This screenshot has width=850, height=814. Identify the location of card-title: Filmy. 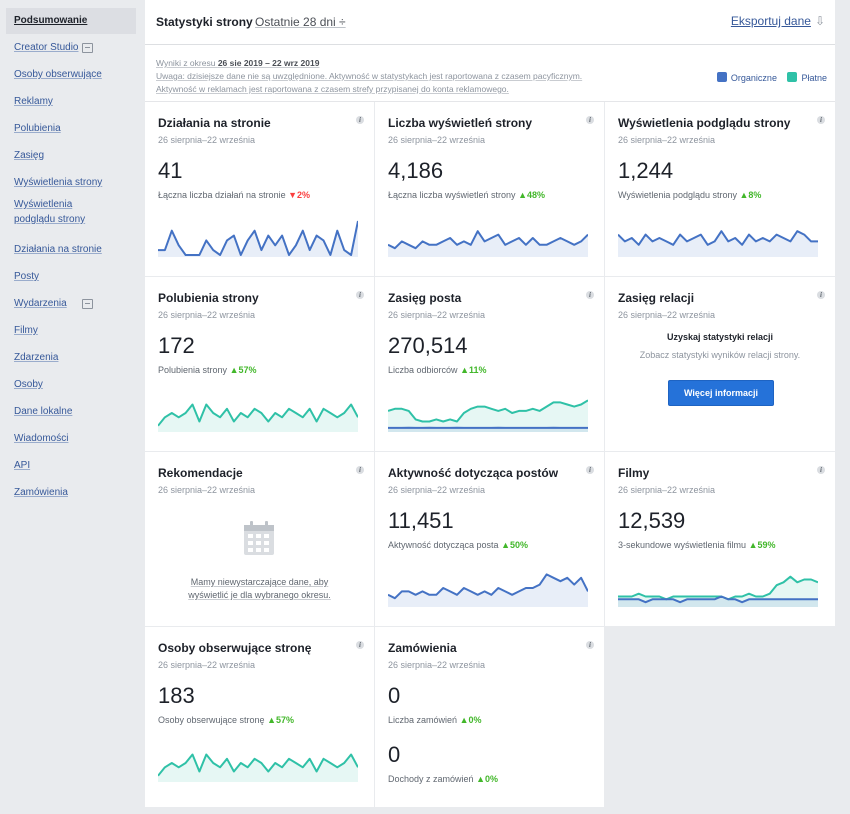
(634, 473).